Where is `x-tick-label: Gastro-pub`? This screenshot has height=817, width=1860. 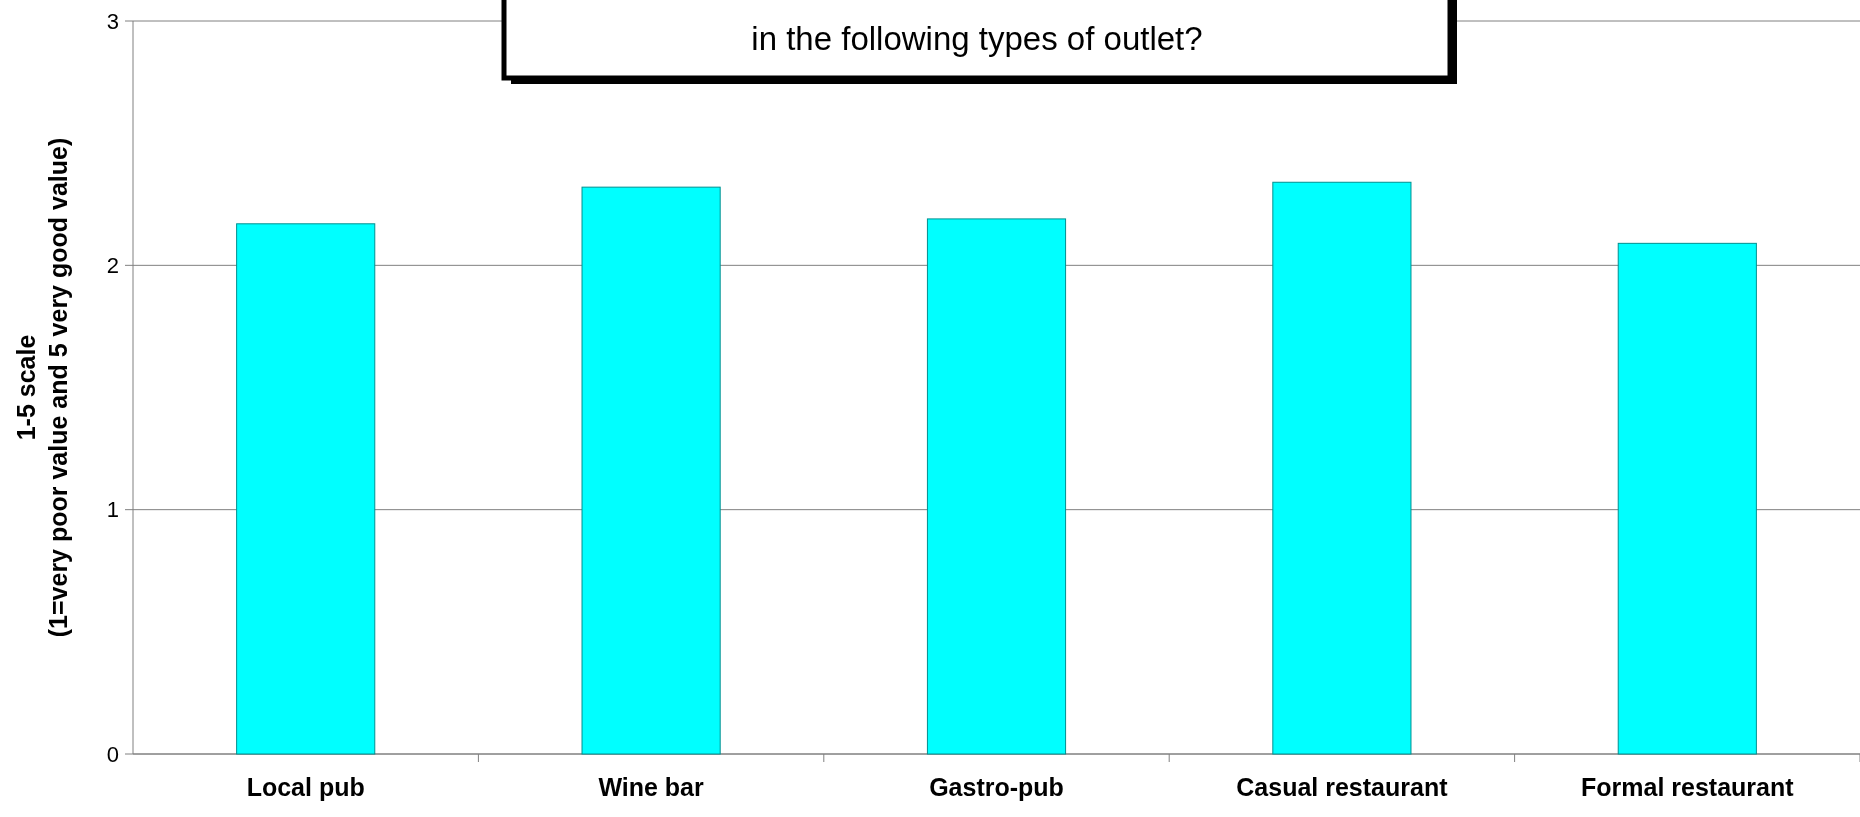 x-tick-label: Gastro-pub is located at coordinates (996, 787).